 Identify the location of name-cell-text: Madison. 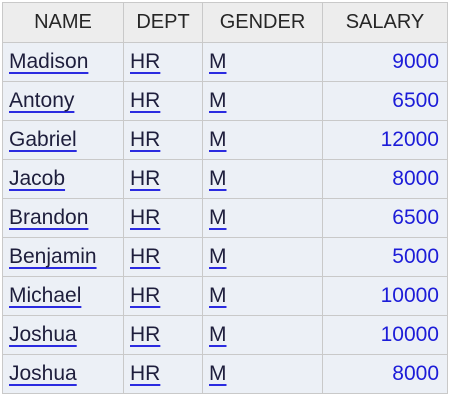
(49, 61).